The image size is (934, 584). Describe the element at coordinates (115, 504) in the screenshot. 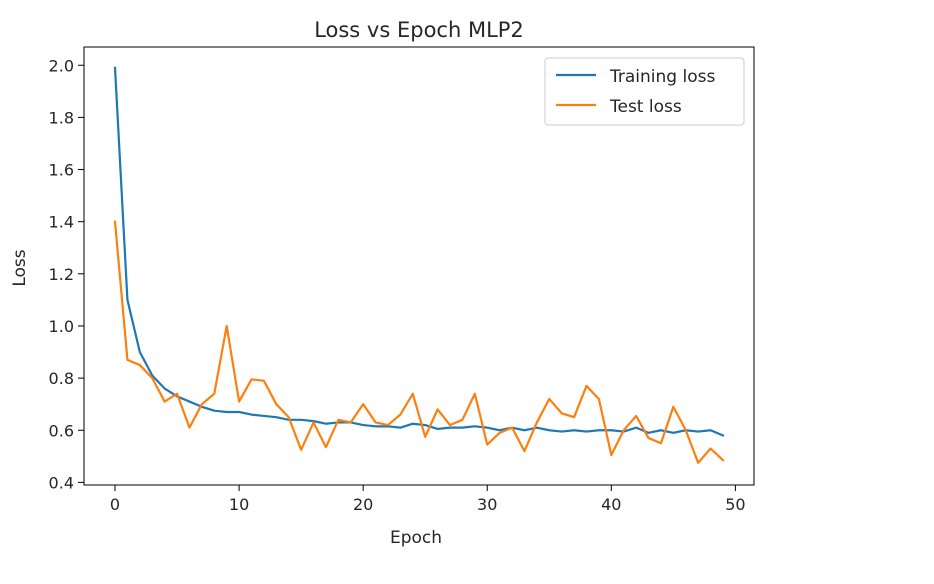

I see `x-tick-label-0: 0` at that location.